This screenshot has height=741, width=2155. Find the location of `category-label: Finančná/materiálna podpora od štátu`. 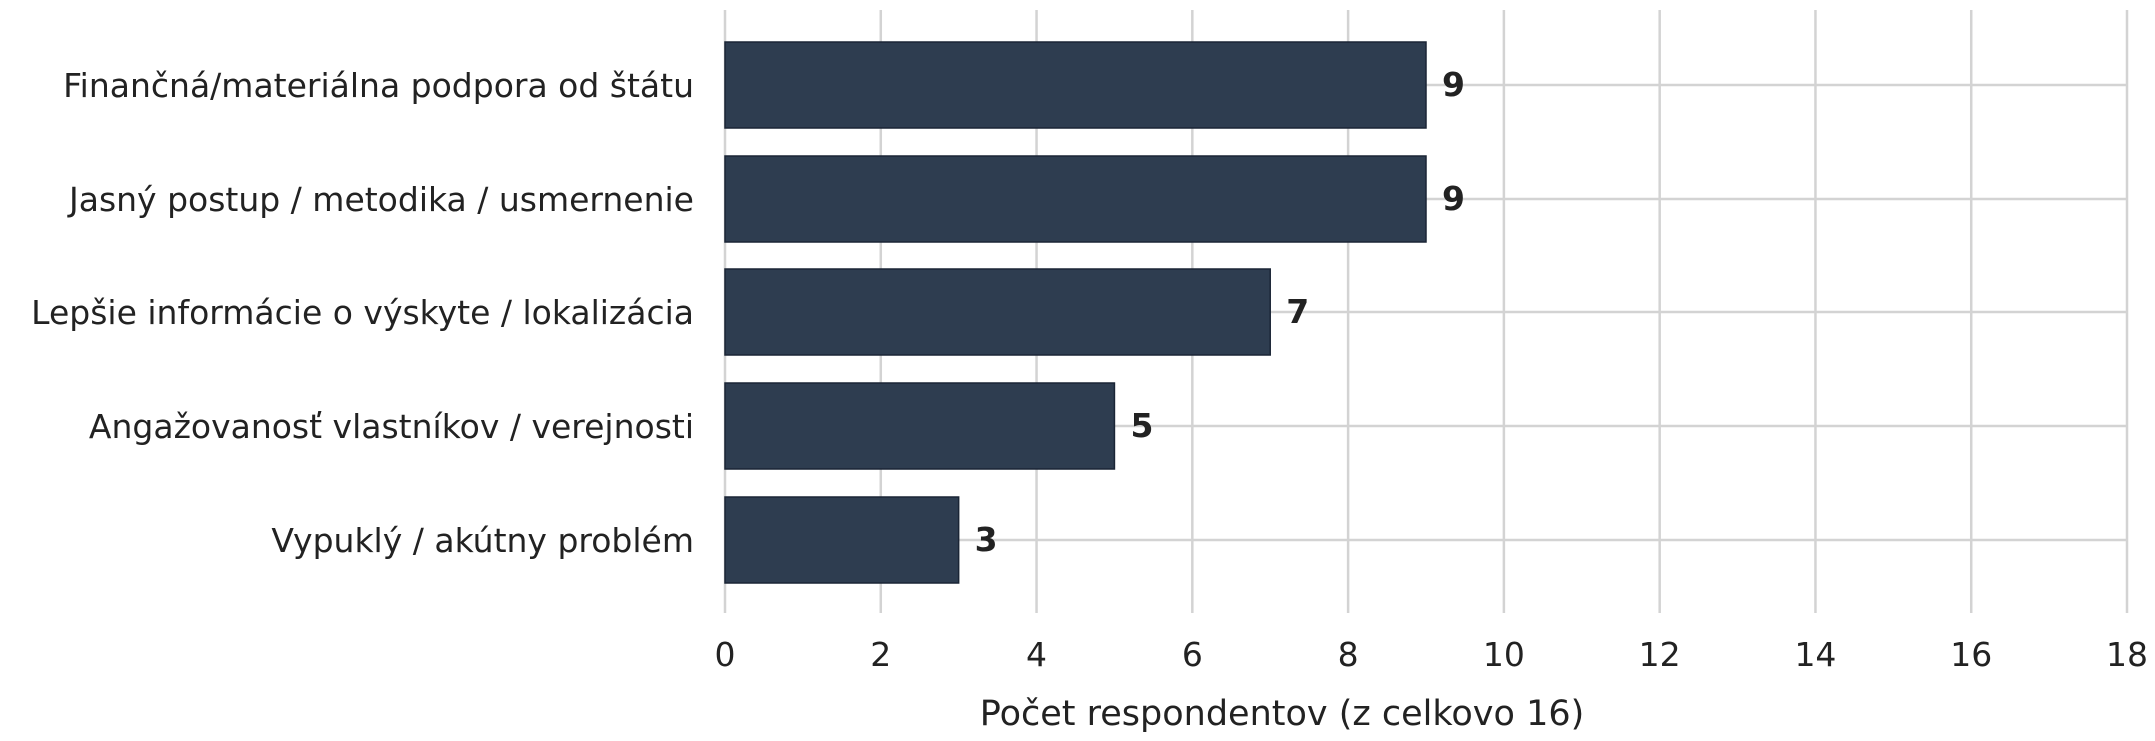

category-label: Finančná/materiálna podpora od štátu is located at coordinates (378, 85).